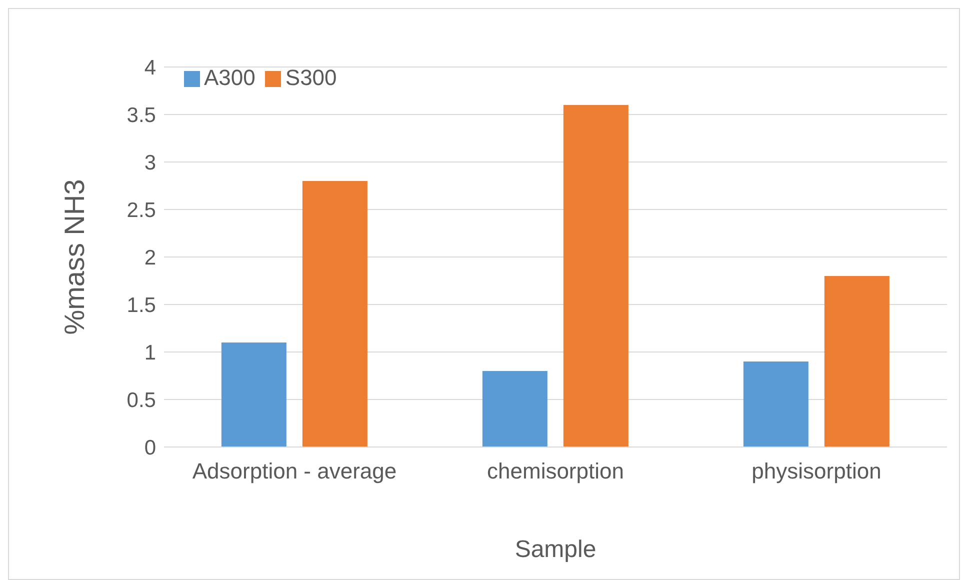  What do you see at coordinates (141, 115) in the screenshot?
I see `y-tick-label: 3.5` at bounding box center [141, 115].